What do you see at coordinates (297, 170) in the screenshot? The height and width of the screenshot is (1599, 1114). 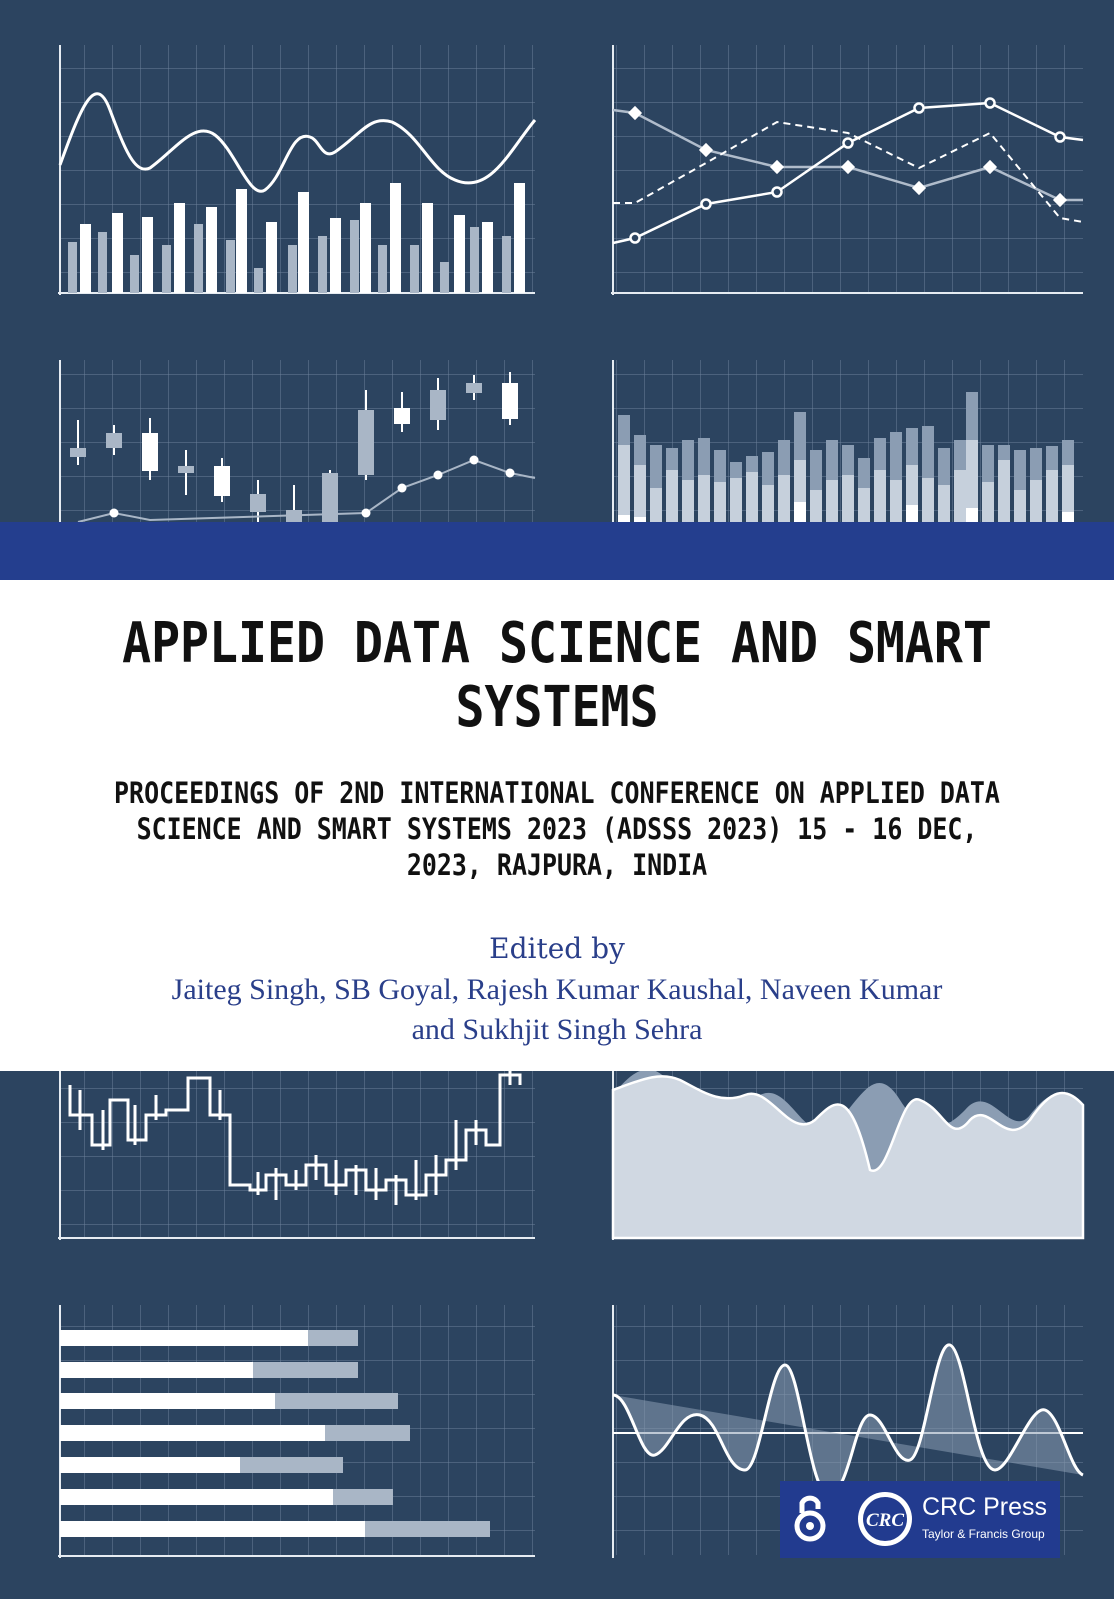 I see `panel-bar-wave` at bounding box center [297, 170].